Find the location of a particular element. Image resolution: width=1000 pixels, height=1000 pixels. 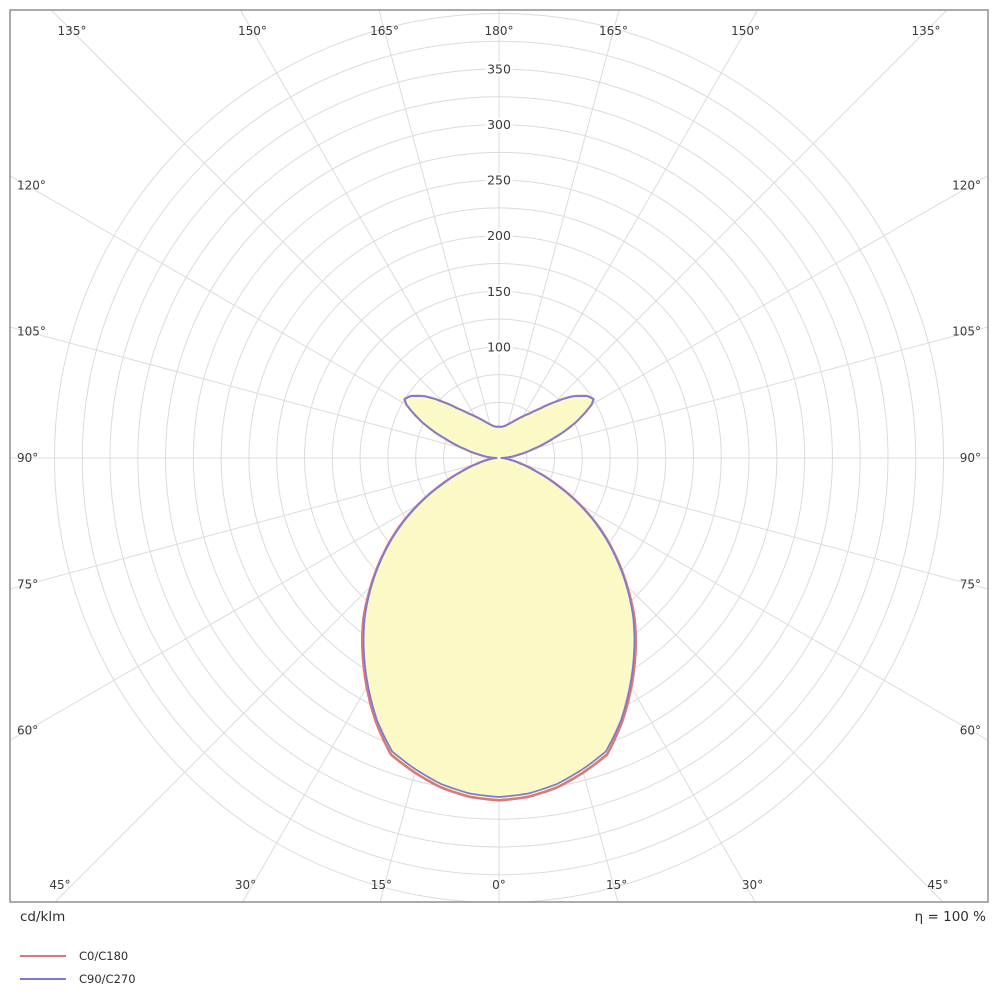

angle-label: 180° is located at coordinates (499, 31).